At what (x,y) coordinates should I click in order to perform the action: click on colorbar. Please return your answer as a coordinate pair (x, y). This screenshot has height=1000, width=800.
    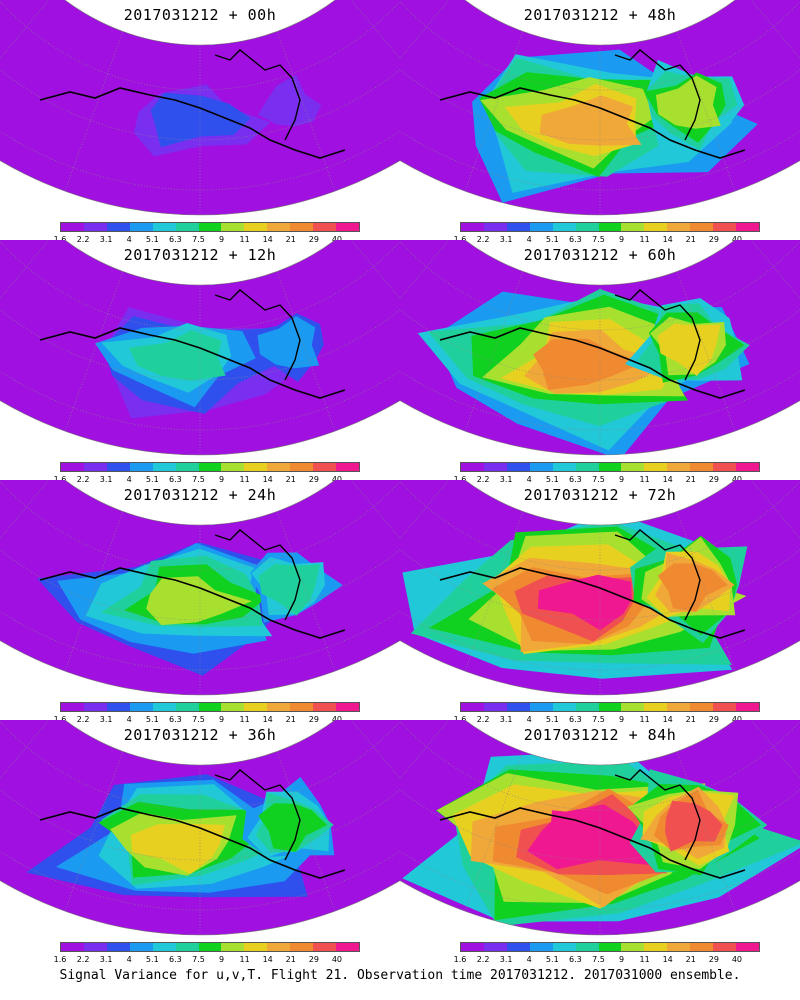
    Looking at the image, I should click on (210, 707).